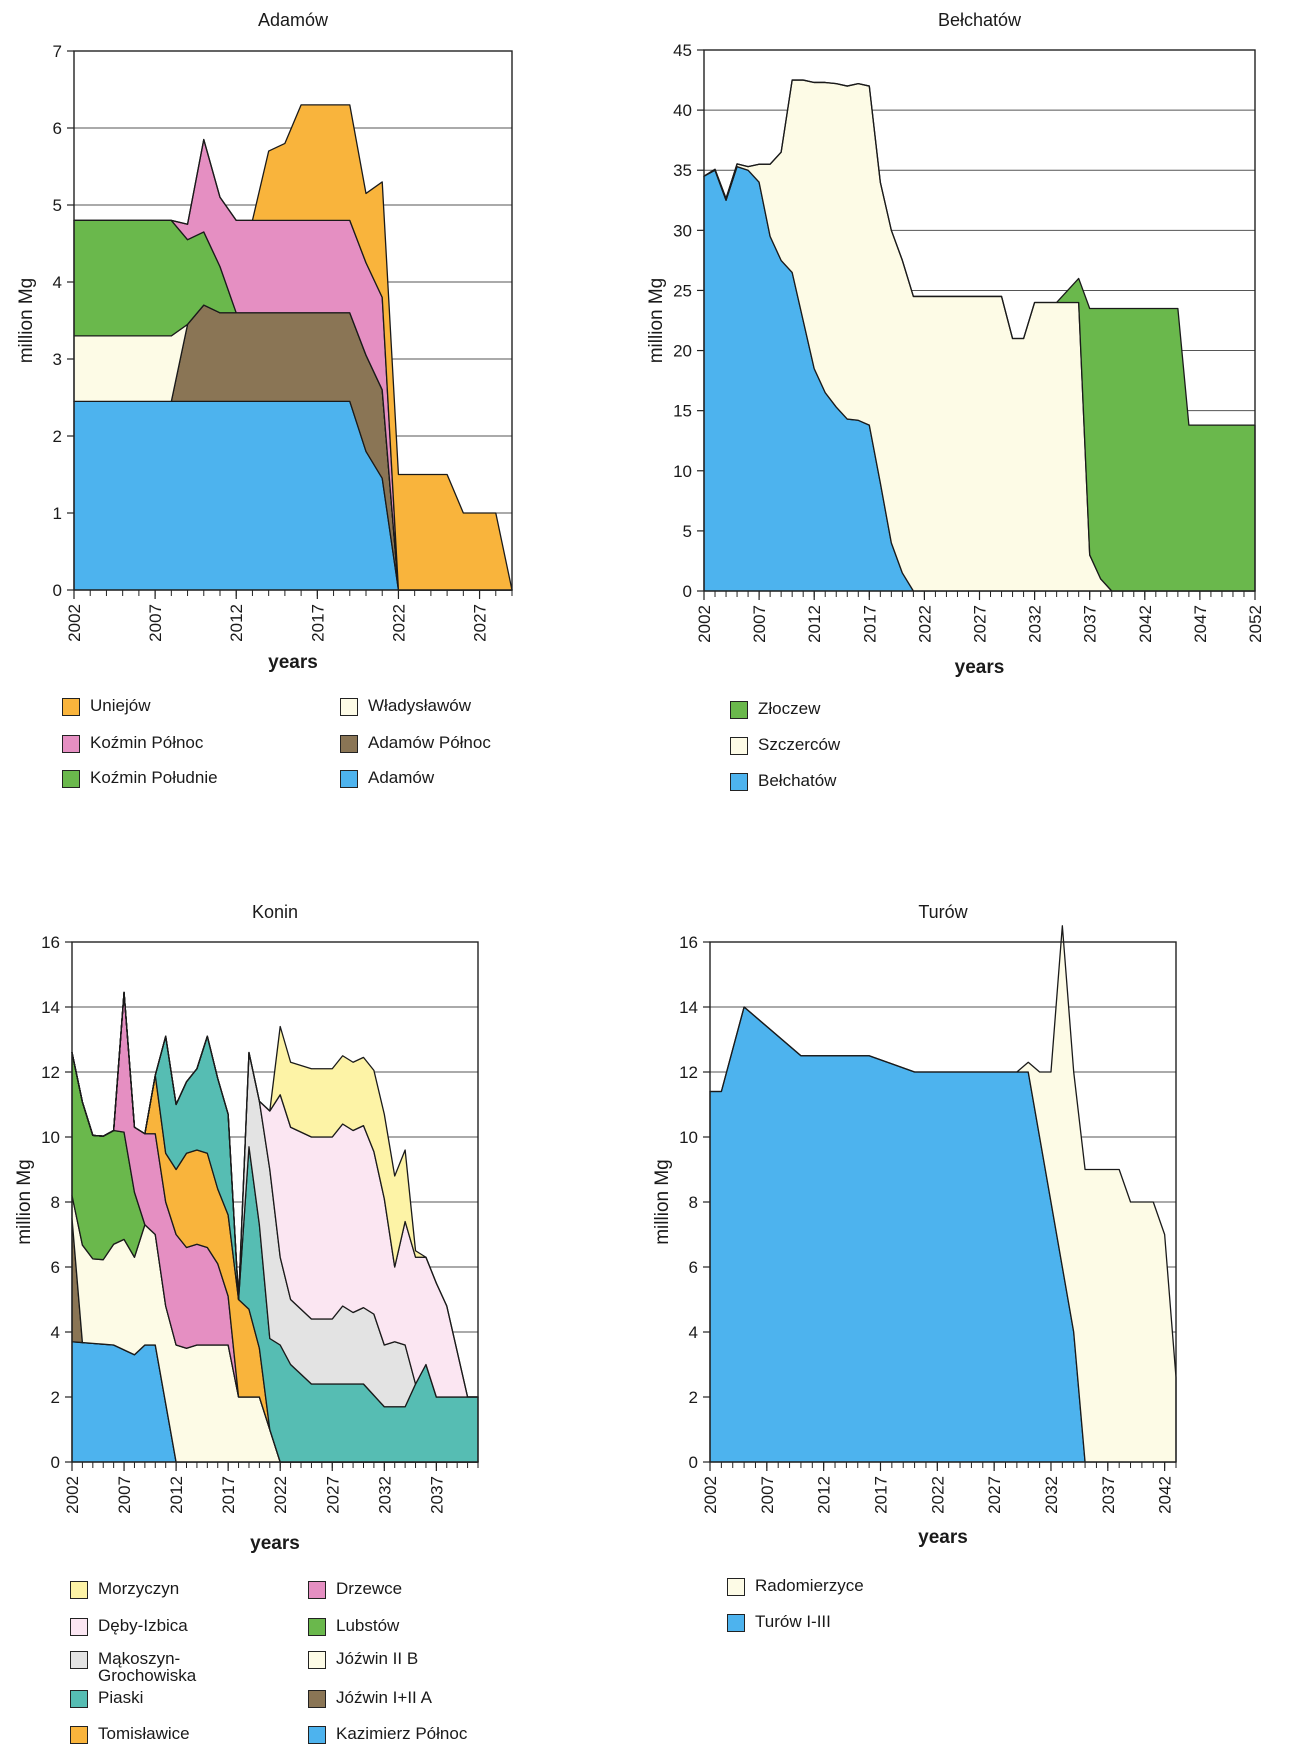 The image size is (1289, 1747). What do you see at coordinates (1255, 624) in the screenshot?
I see `x-tick-label: 2052` at bounding box center [1255, 624].